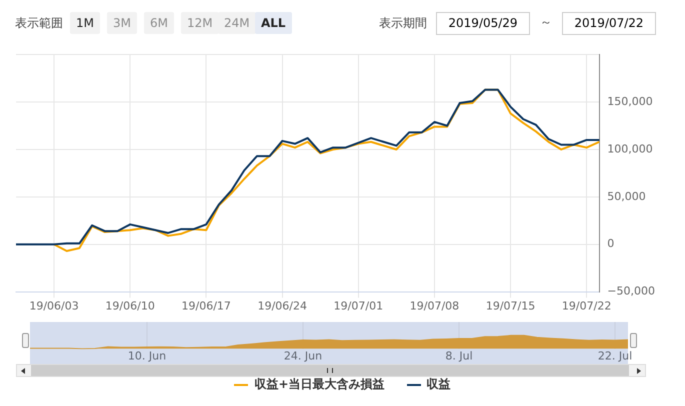 The height and width of the screenshot is (406, 685). What do you see at coordinates (122, 23) in the screenshot?
I see `text: 3M` at bounding box center [122, 23].